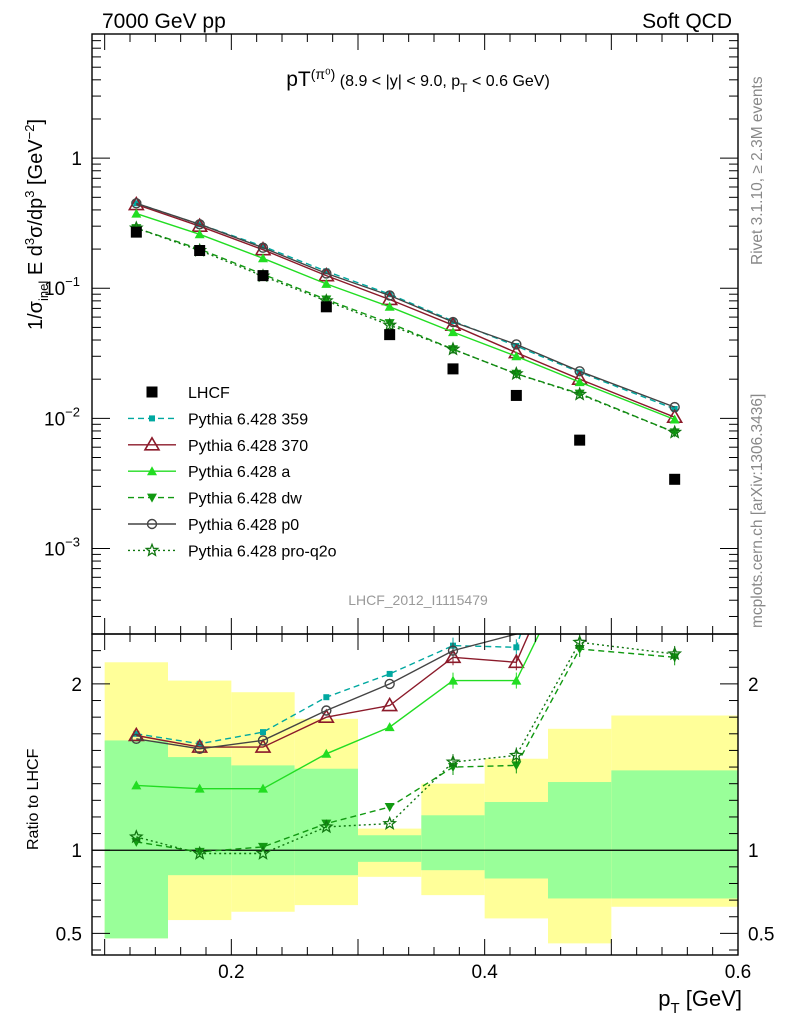 This screenshot has width=786, height=1024. Describe the element at coordinates (33, 799) in the screenshot. I see `ratio-y-label: Ratio to LHCF` at that location.